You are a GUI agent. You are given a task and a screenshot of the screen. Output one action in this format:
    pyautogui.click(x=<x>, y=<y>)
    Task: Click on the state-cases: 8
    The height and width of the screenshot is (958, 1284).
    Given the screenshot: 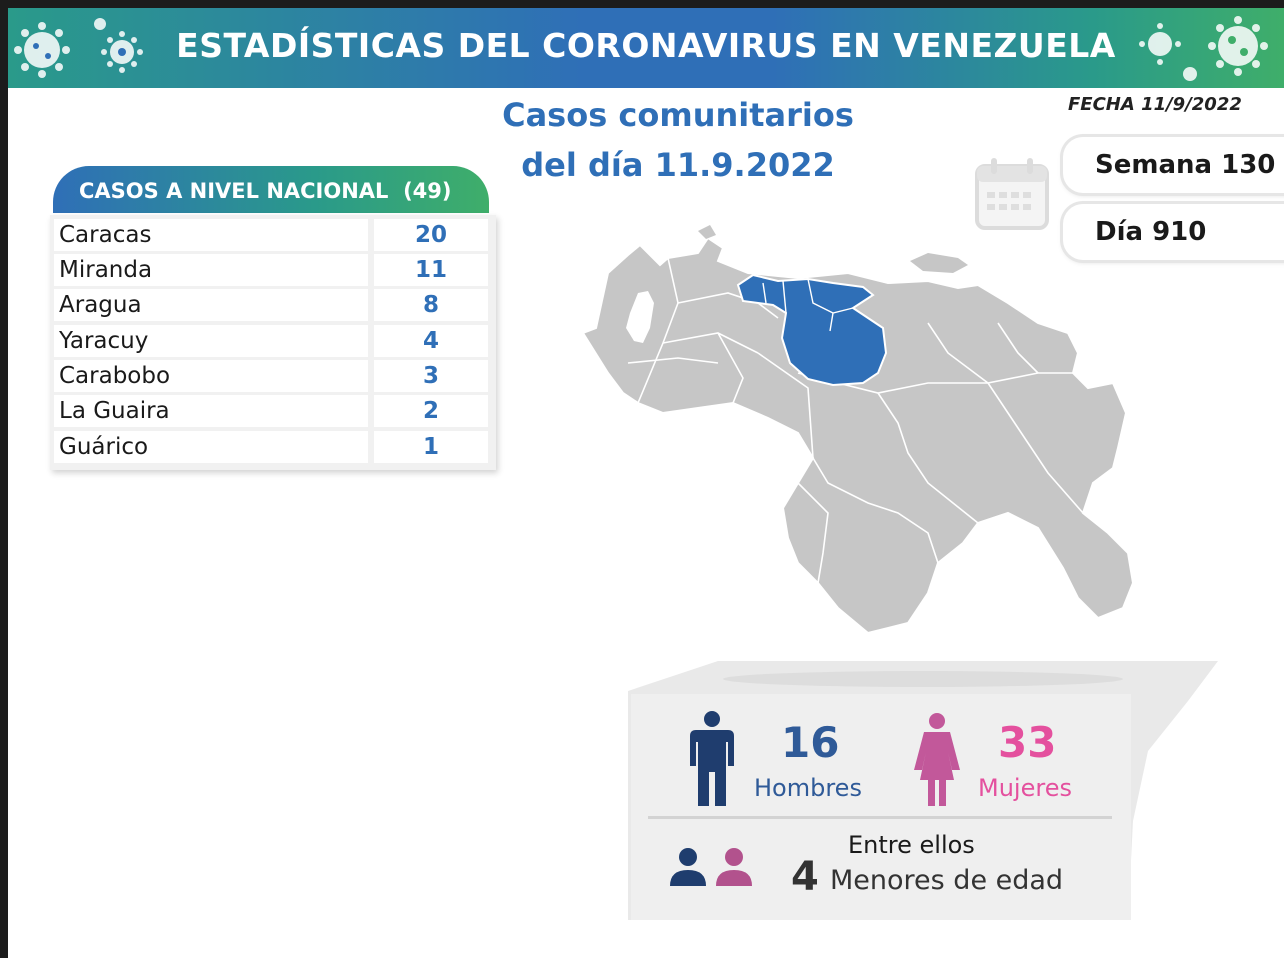 What is the action you would take?
    pyautogui.click(x=431, y=305)
    